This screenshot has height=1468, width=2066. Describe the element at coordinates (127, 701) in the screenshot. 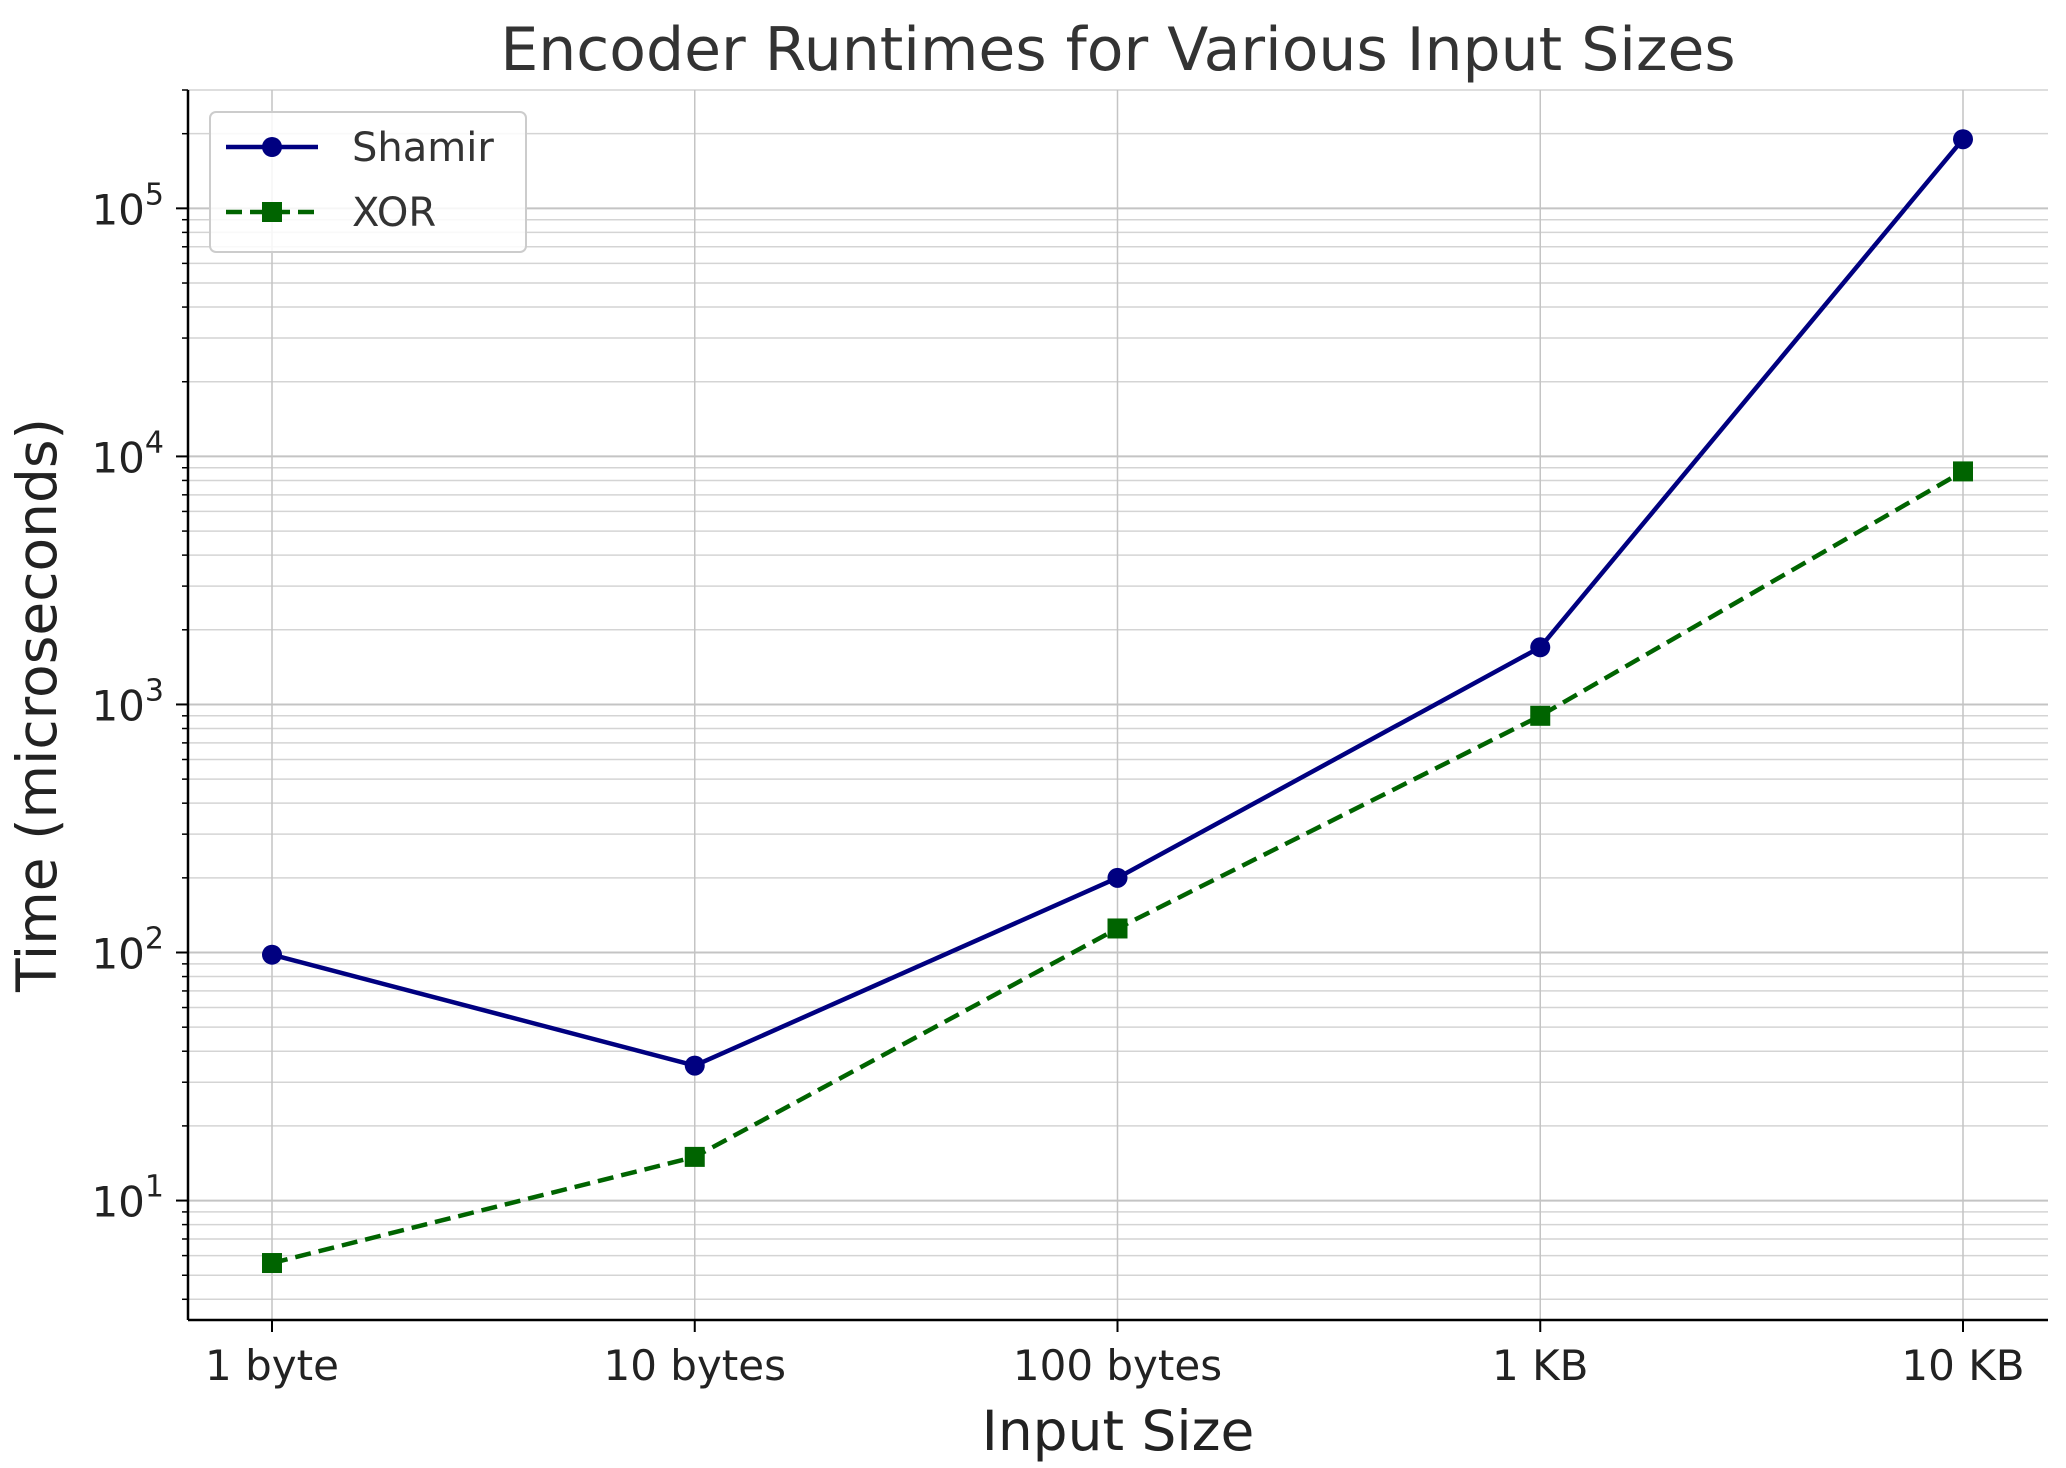

I see `y-tick-label: 10³` at that location.